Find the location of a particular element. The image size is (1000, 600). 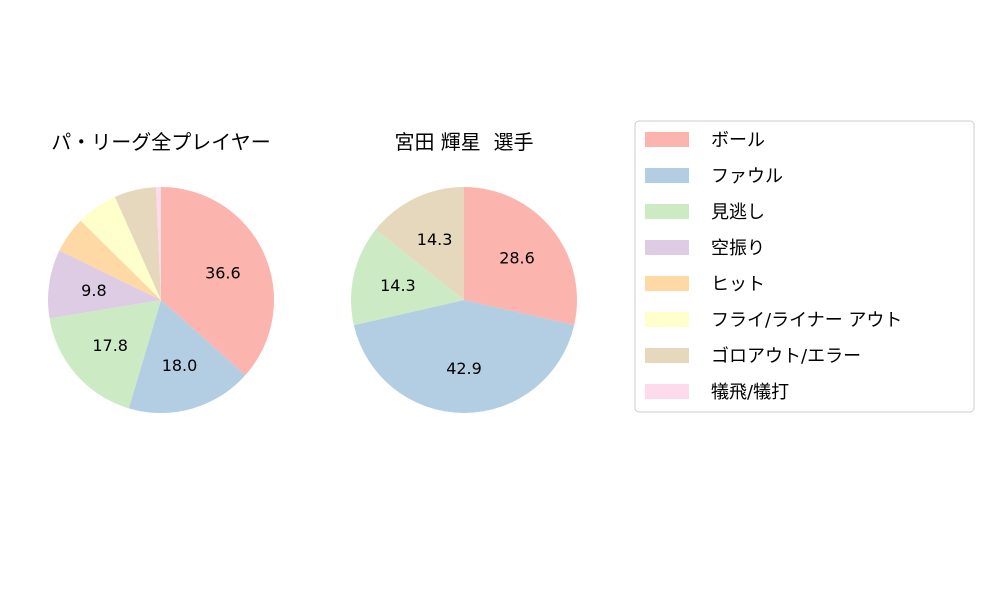

chart-title: パ・リーグ全プレイヤー is located at coordinates (160, 142).